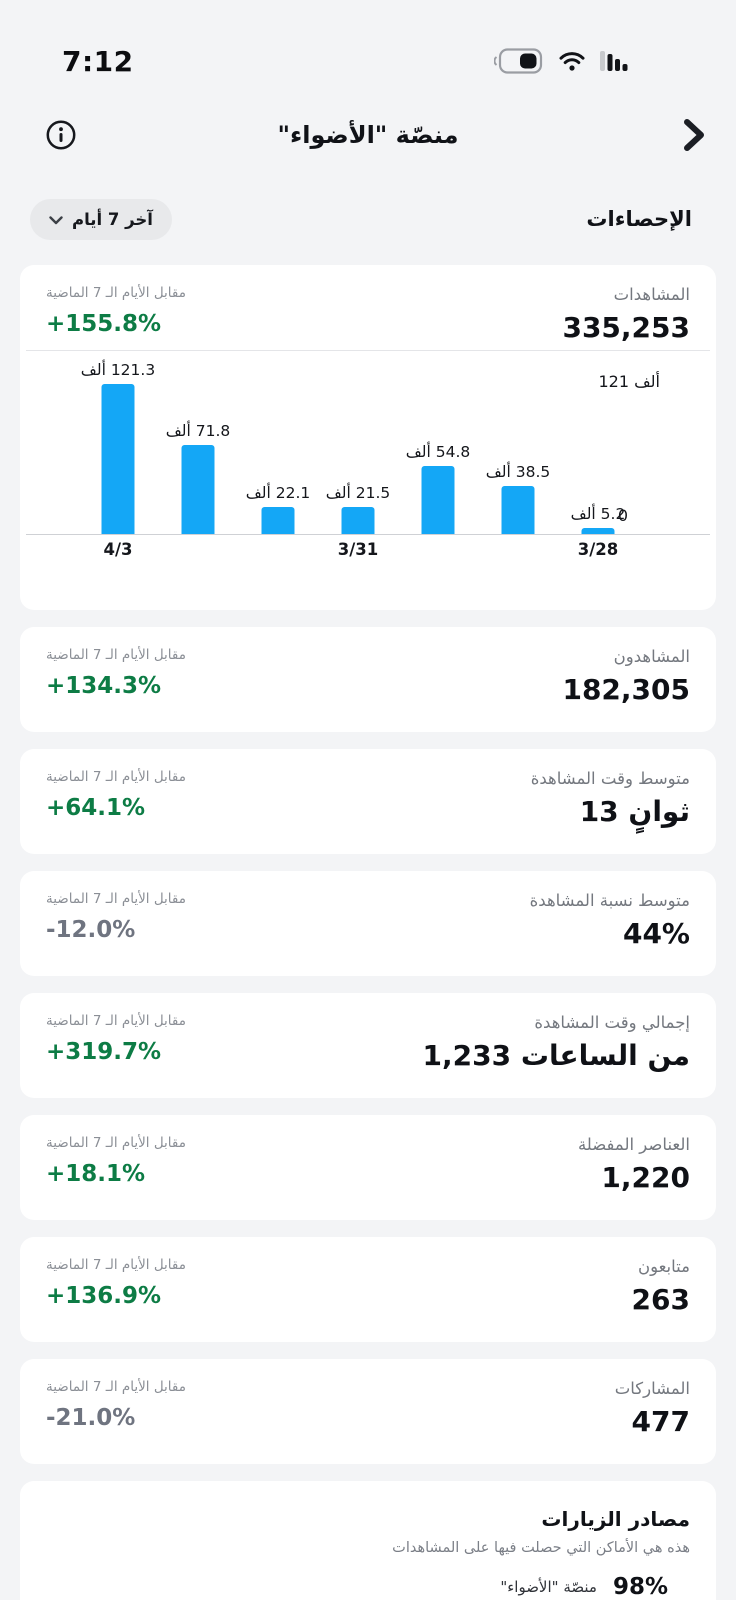  What do you see at coordinates (634, 811) in the screenshot?
I see `metric-value: 13 ثوانٍ` at bounding box center [634, 811].